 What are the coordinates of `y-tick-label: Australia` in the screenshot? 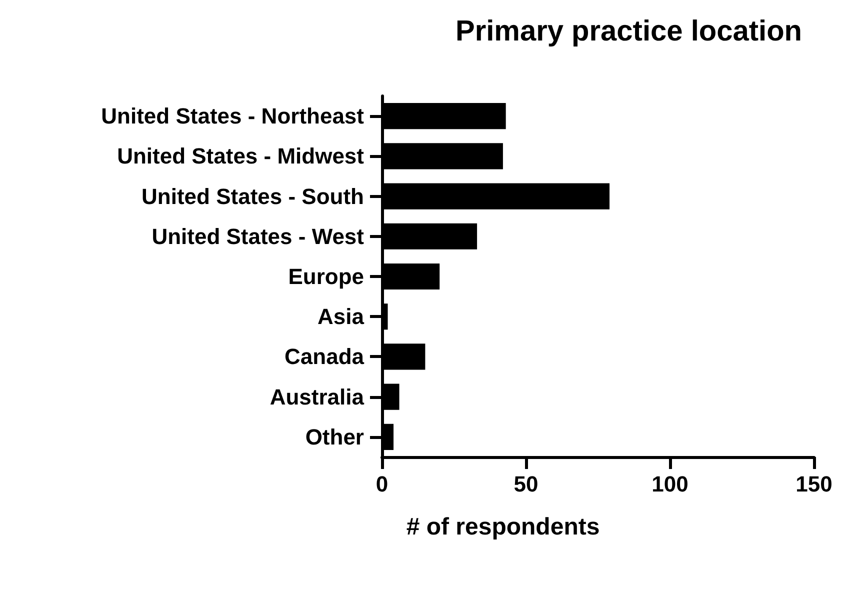 It's located at (317, 397).